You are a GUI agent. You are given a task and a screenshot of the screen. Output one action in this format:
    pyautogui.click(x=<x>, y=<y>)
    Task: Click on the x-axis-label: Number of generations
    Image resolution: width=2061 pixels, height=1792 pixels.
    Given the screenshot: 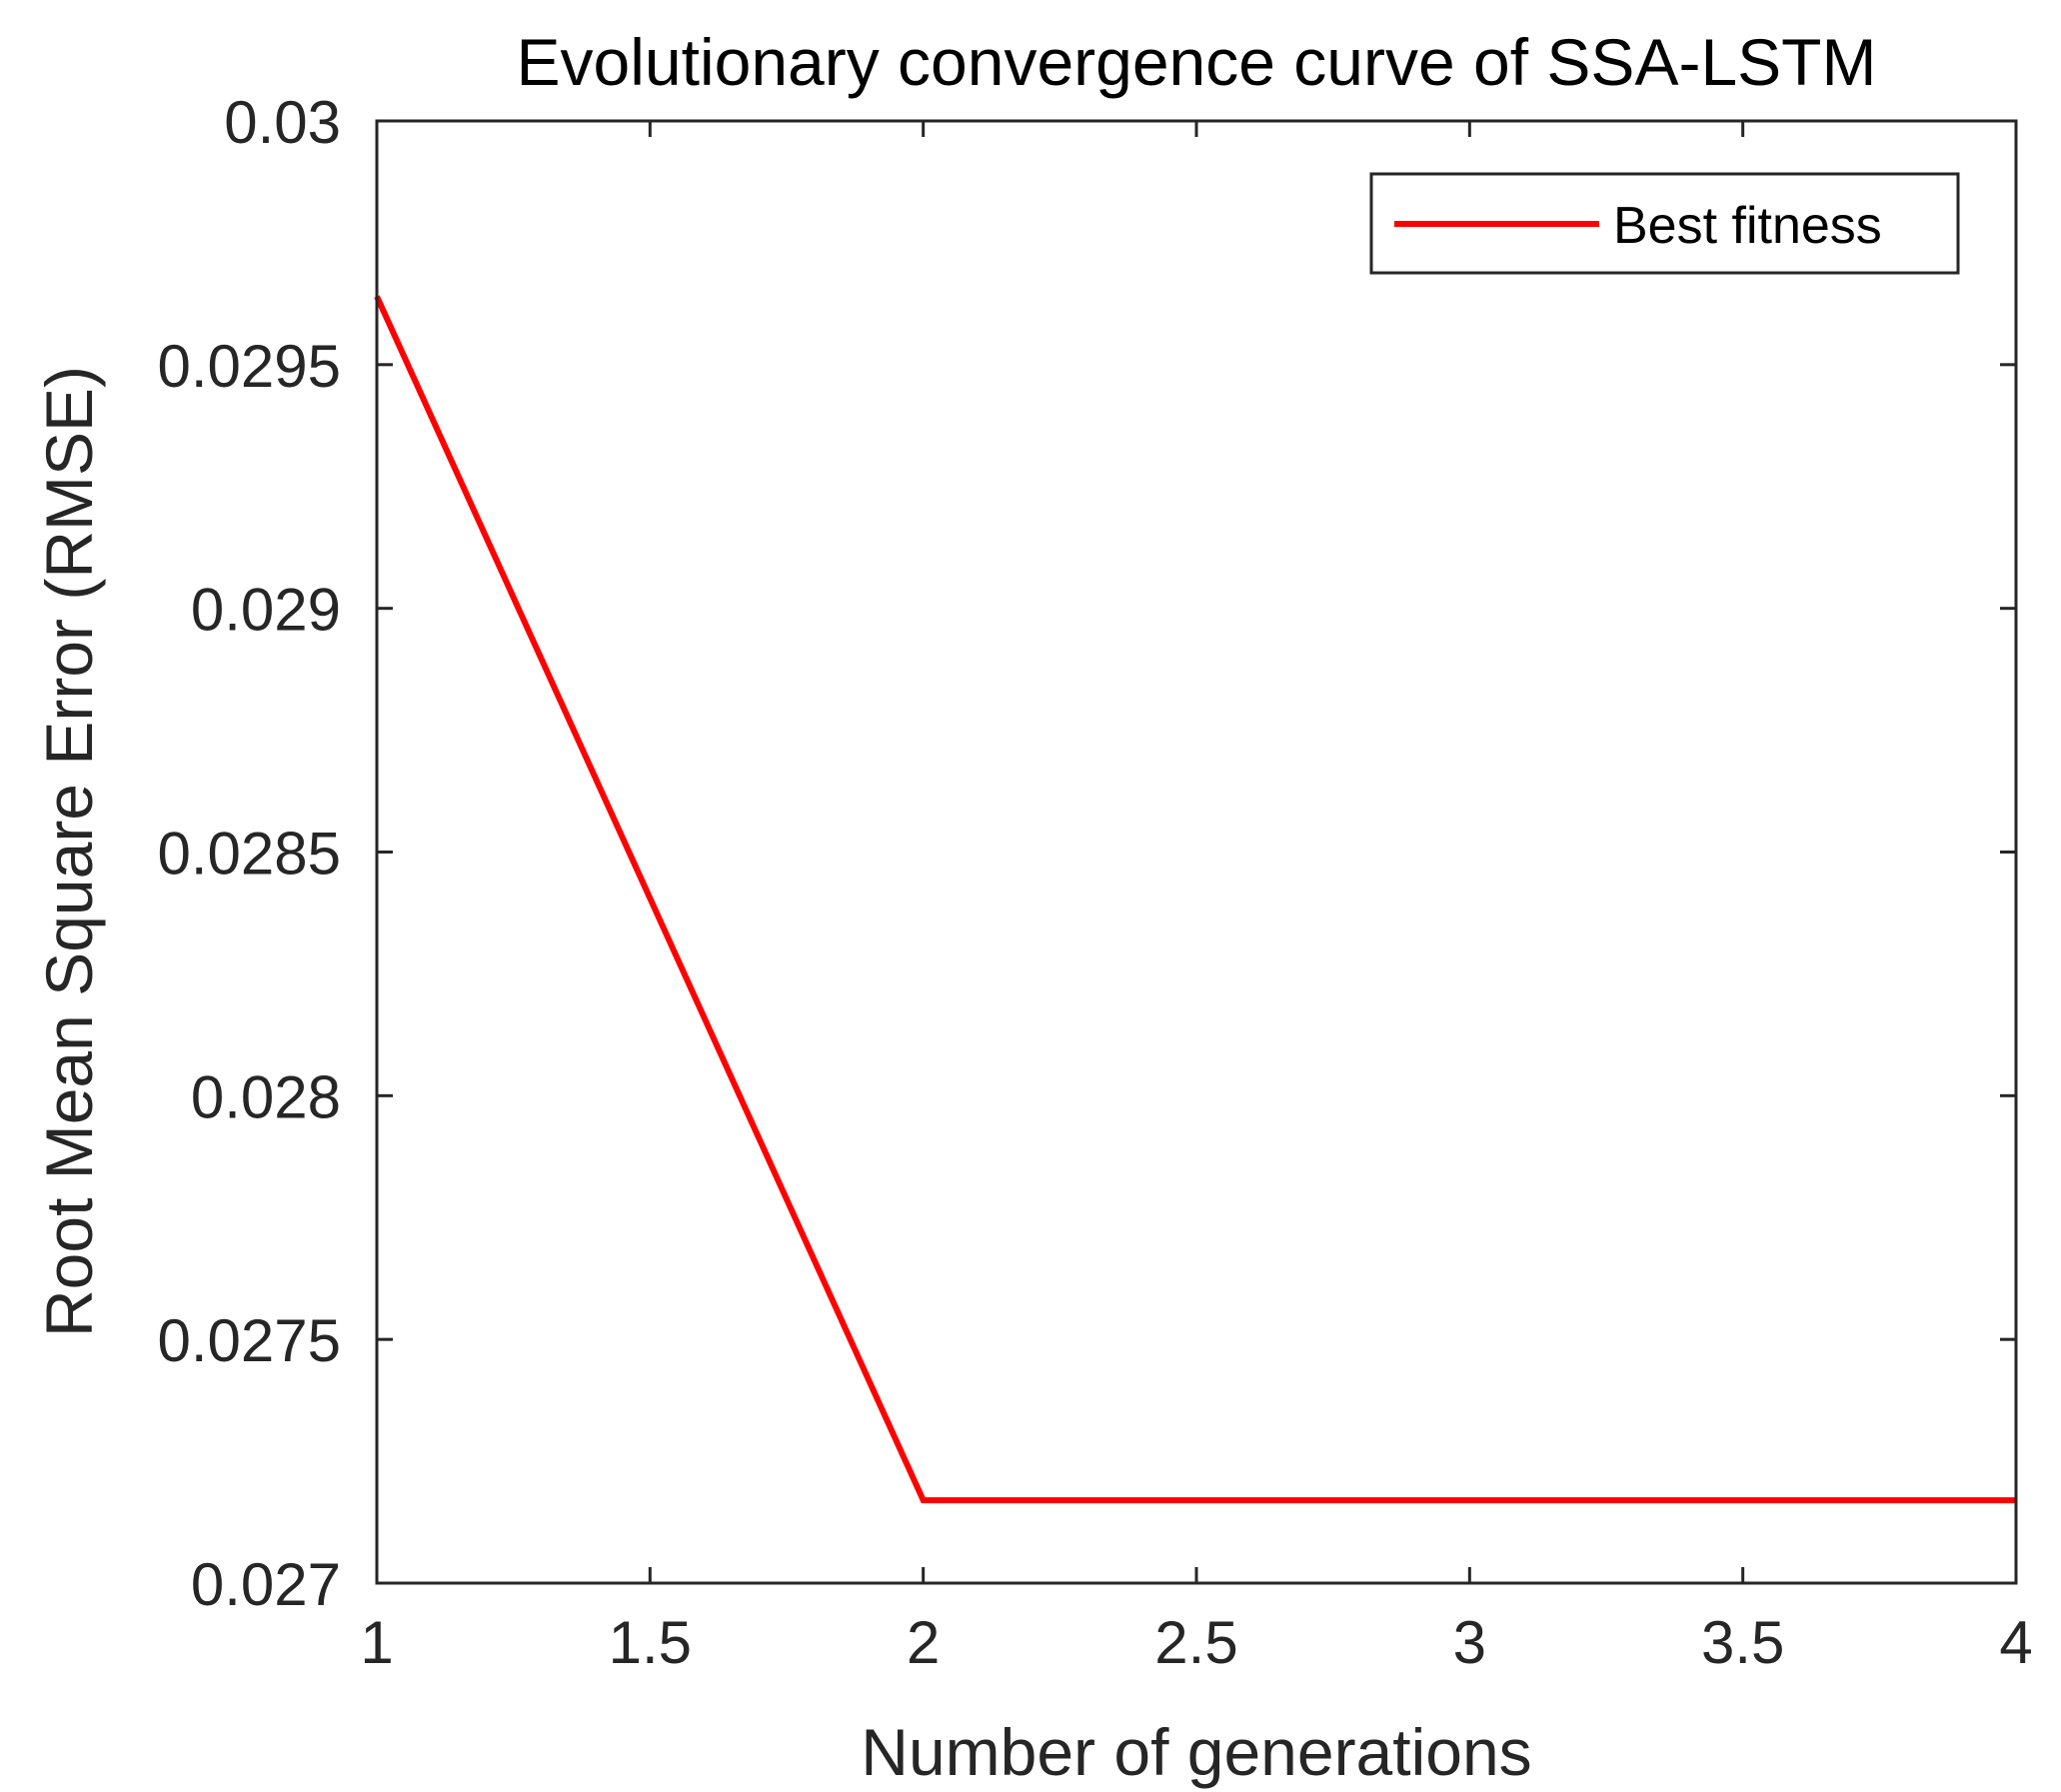 What is the action you would take?
    pyautogui.click(x=1196, y=1752)
    